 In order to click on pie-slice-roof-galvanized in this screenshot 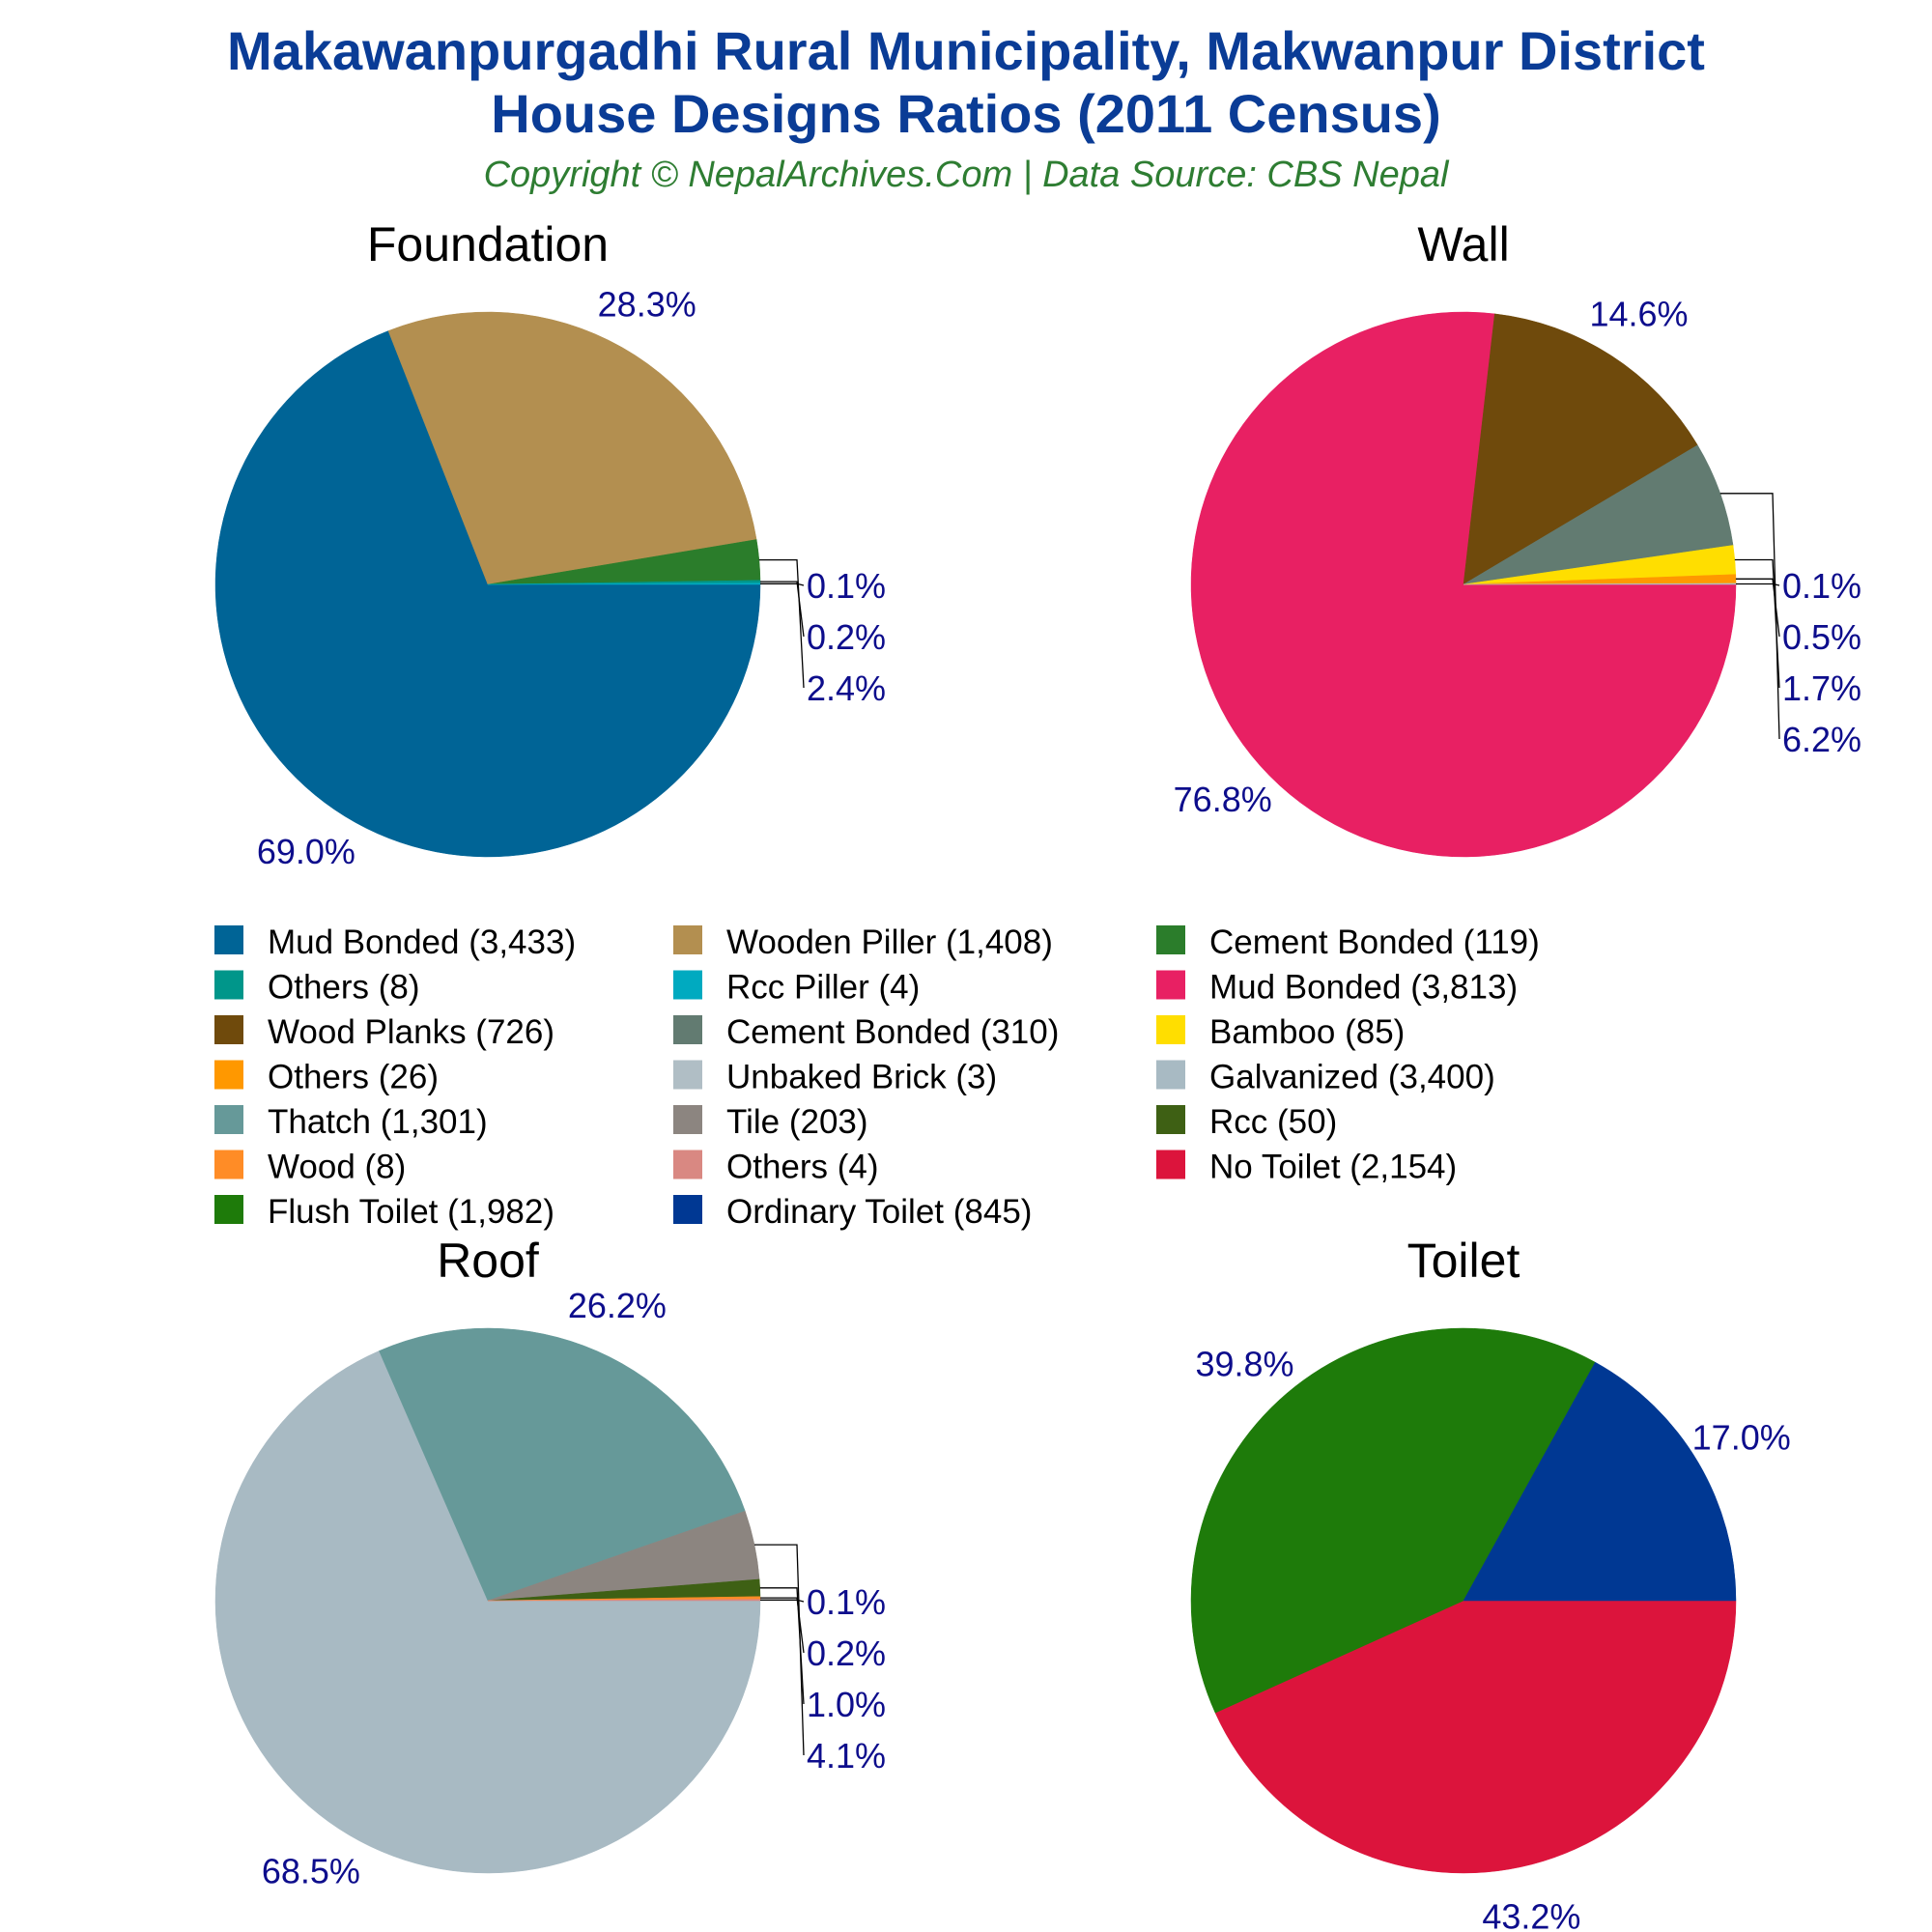, I will do `click(487, 1612)`.